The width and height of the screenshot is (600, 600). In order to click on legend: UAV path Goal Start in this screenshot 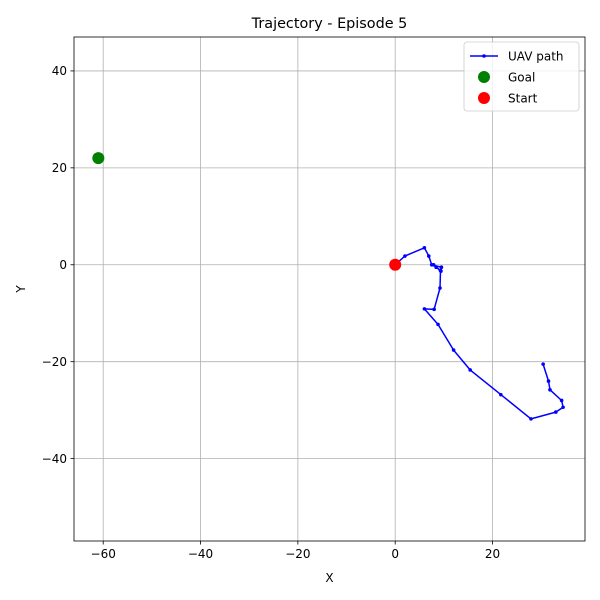, I will do `click(521, 76)`.